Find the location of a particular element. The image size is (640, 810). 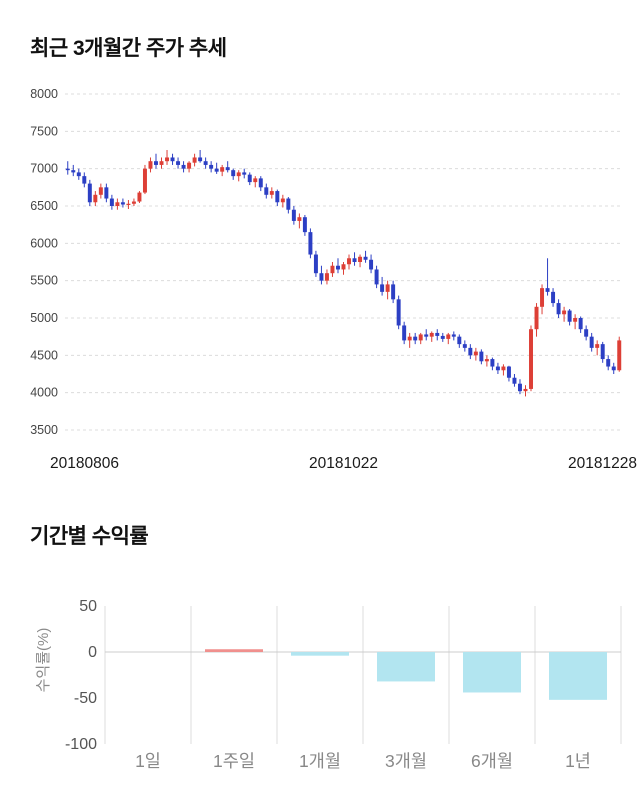

y-tick-label: 8000 is located at coordinates (44, 94).